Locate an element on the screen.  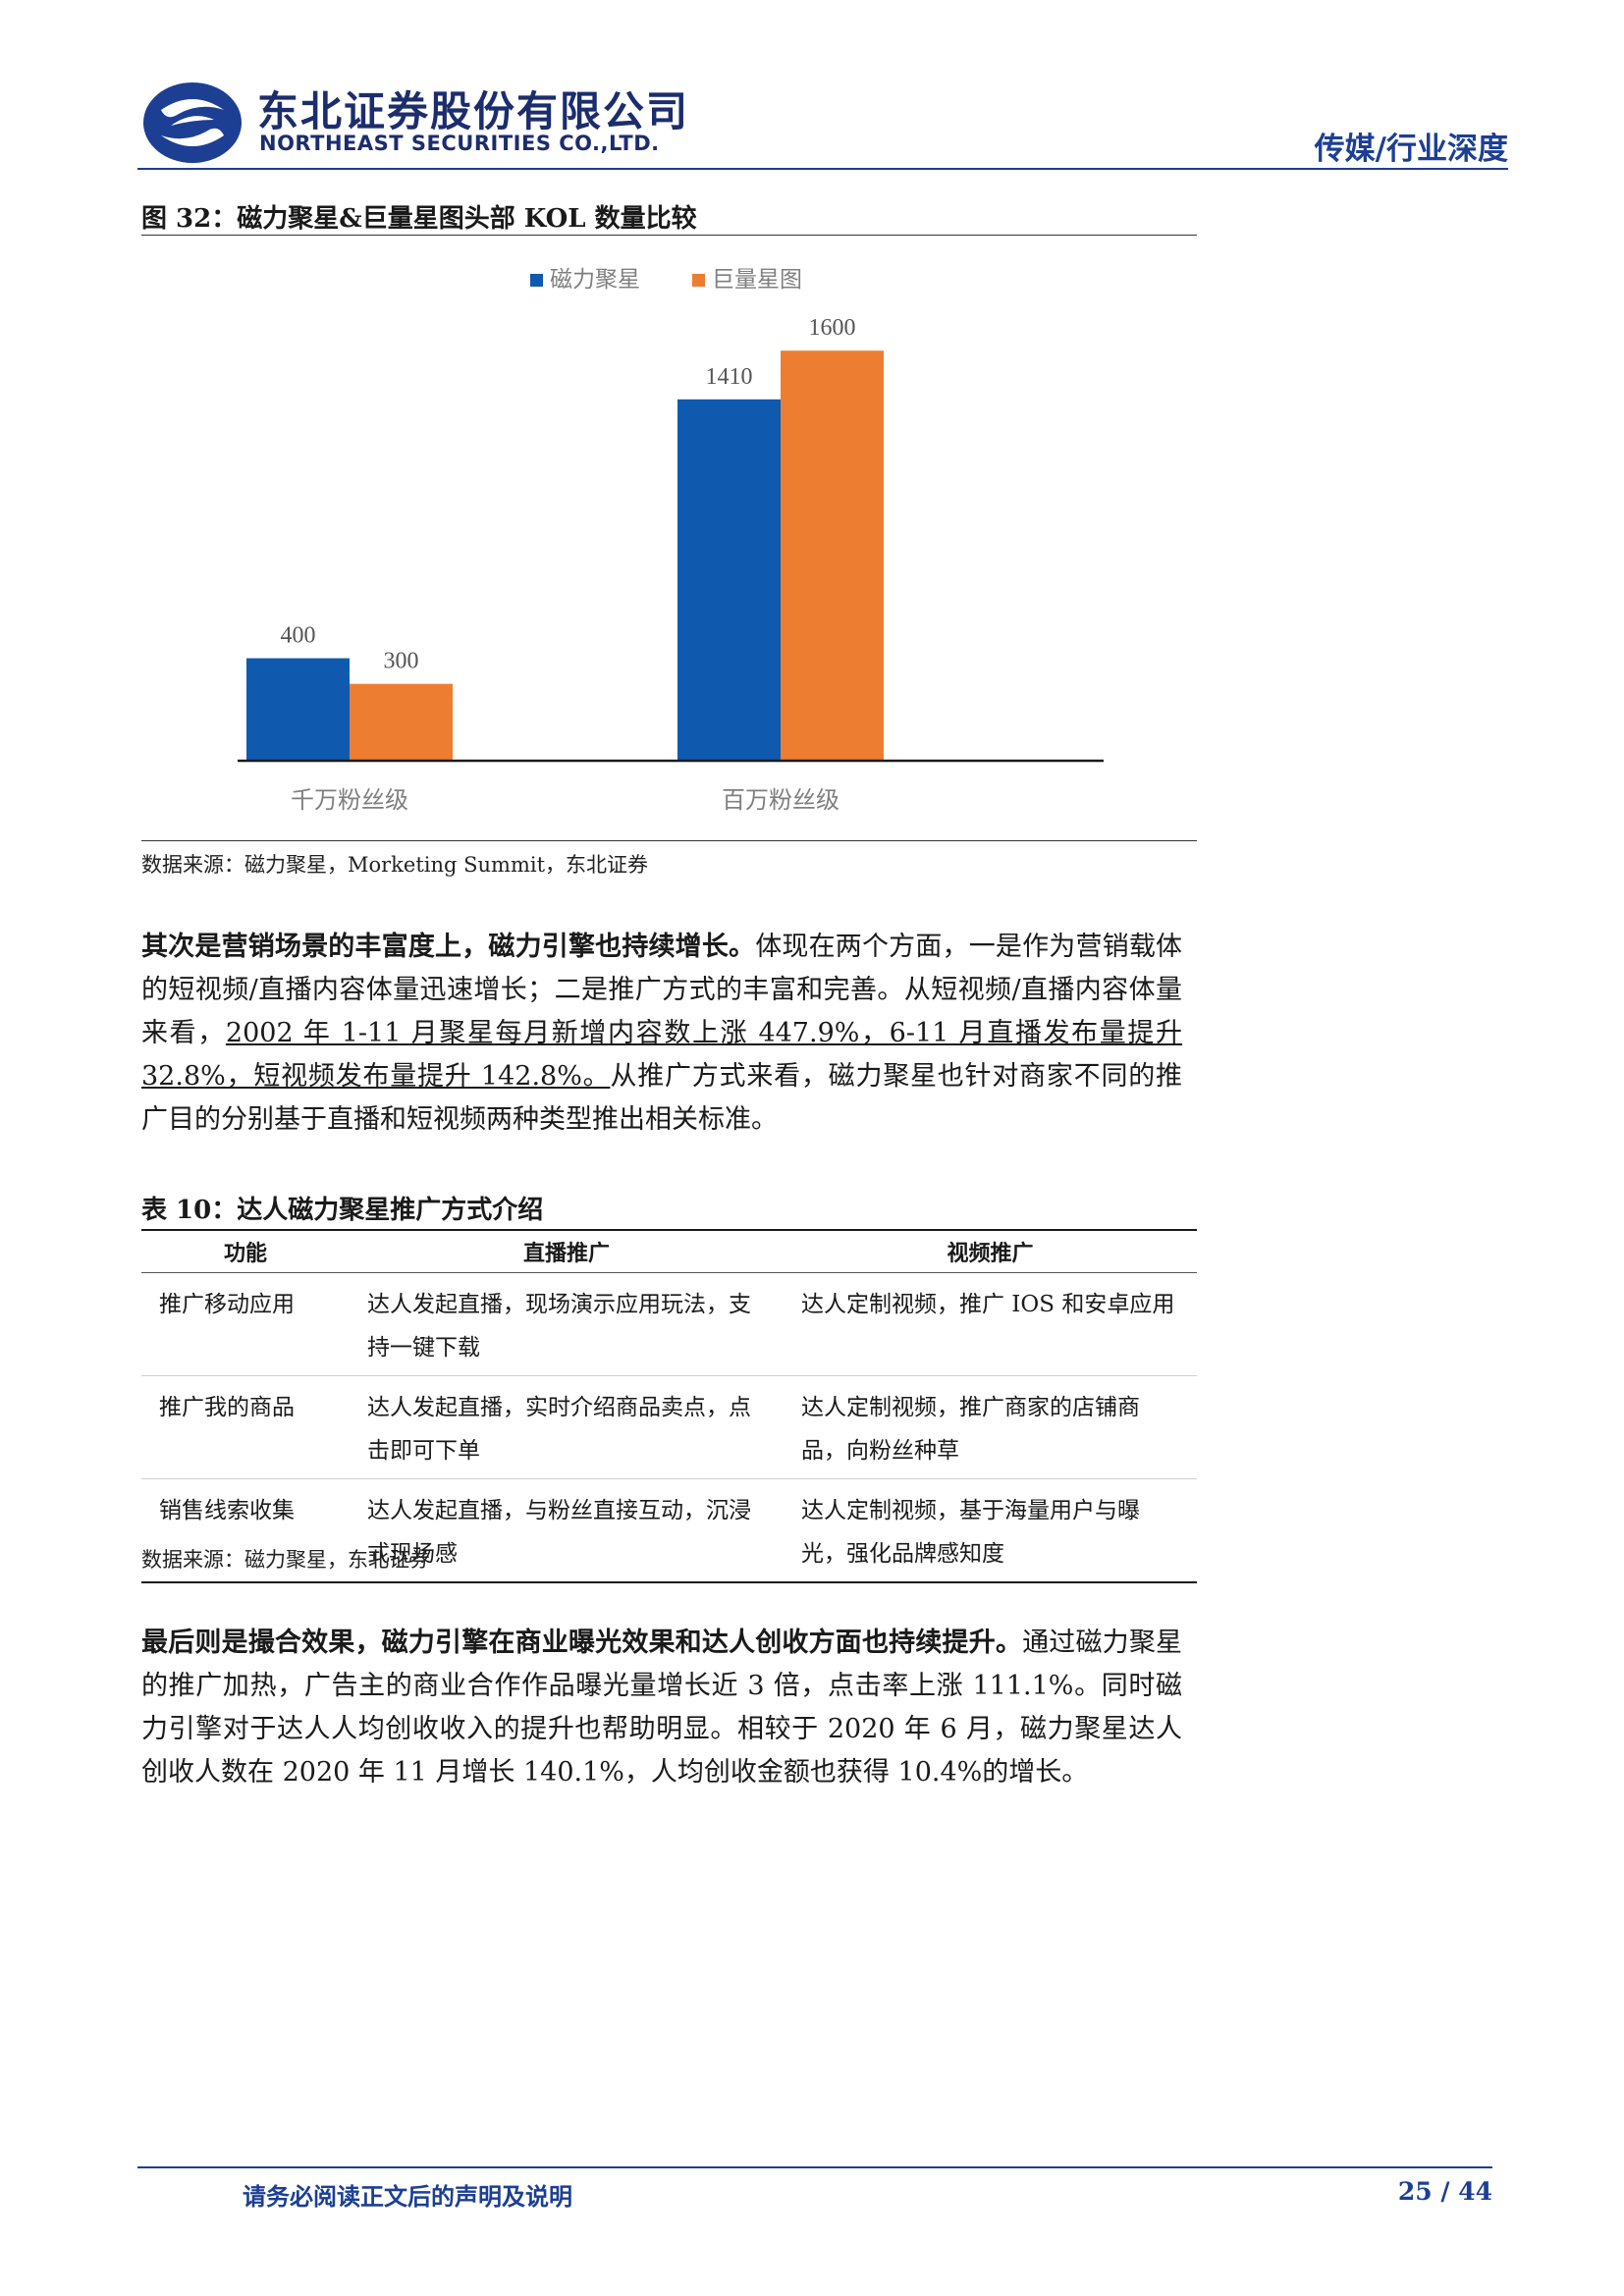
data-label: 400 is located at coordinates (298, 636).